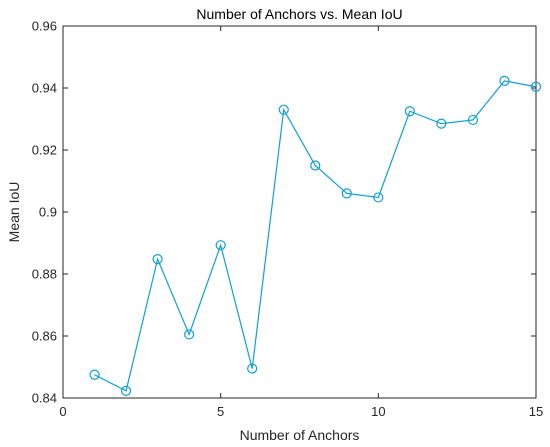  Describe the element at coordinates (44, 88) in the screenshot. I see `y-tick-label: 0.94` at that location.